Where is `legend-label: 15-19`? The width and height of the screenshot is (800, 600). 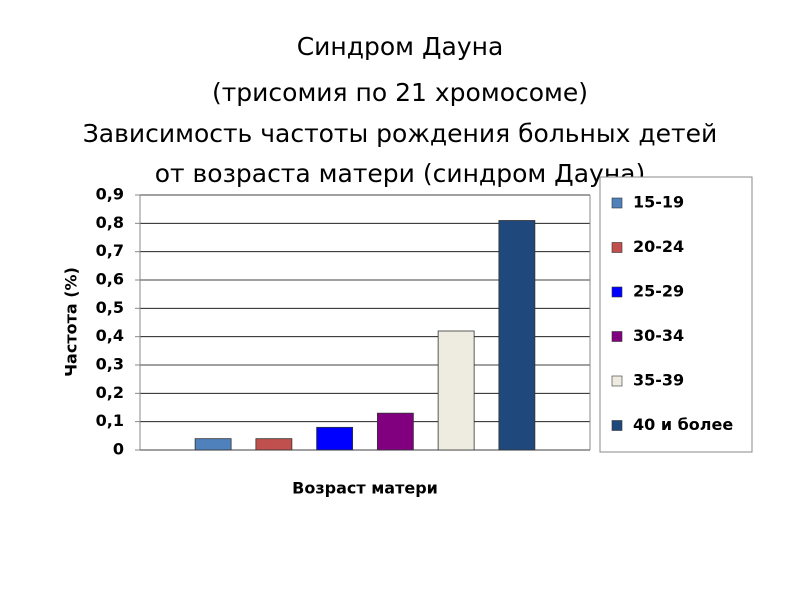 legend-label: 15-19 is located at coordinates (658, 202).